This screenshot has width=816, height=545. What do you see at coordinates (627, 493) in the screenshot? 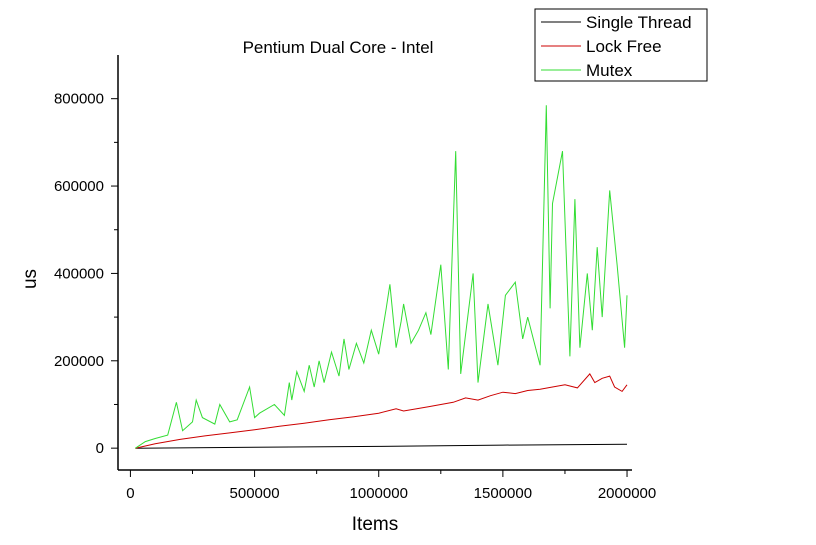
I see `x-tick-label: 2000000` at bounding box center [627, 493].